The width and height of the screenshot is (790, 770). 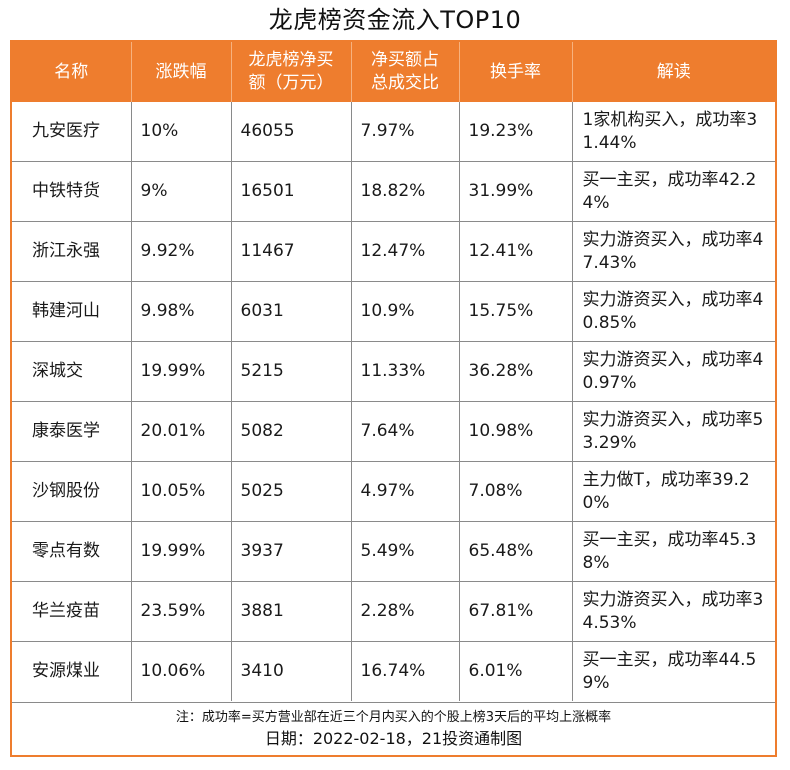 What do you see at coordinates (404, 611) in the screenshot?
I see `cell-net-buy-ratio: 2.28%` at bounding box center [404, 611].